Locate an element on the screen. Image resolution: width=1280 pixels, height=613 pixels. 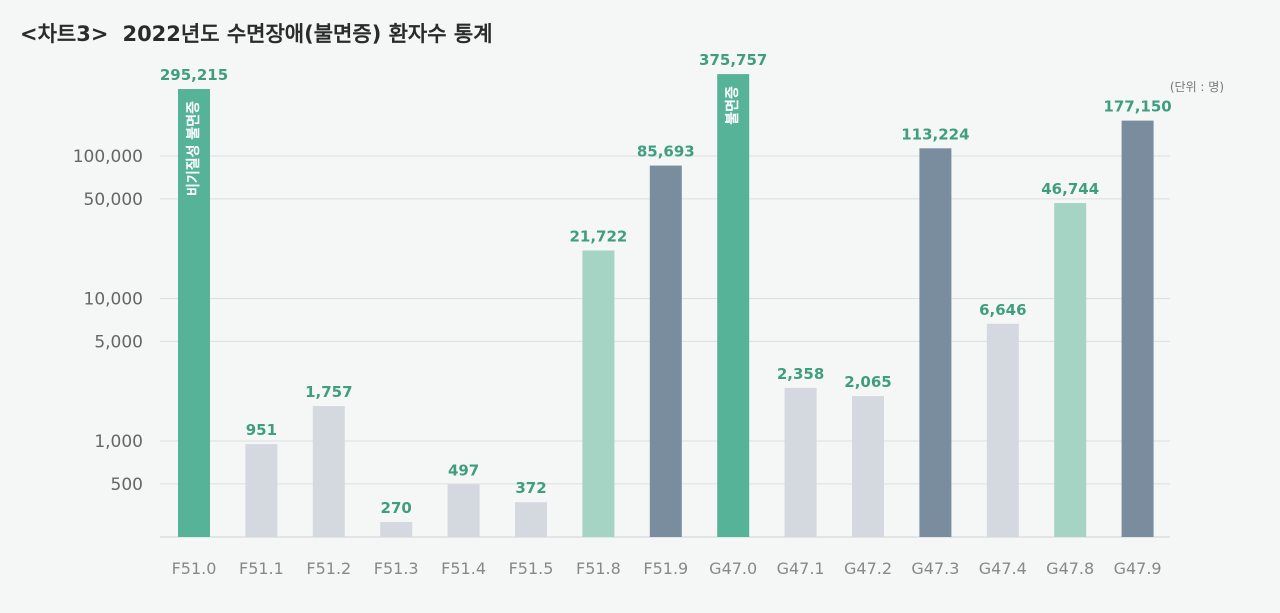
x-tick-label: F51.9 is located at coordinates (665, 568).